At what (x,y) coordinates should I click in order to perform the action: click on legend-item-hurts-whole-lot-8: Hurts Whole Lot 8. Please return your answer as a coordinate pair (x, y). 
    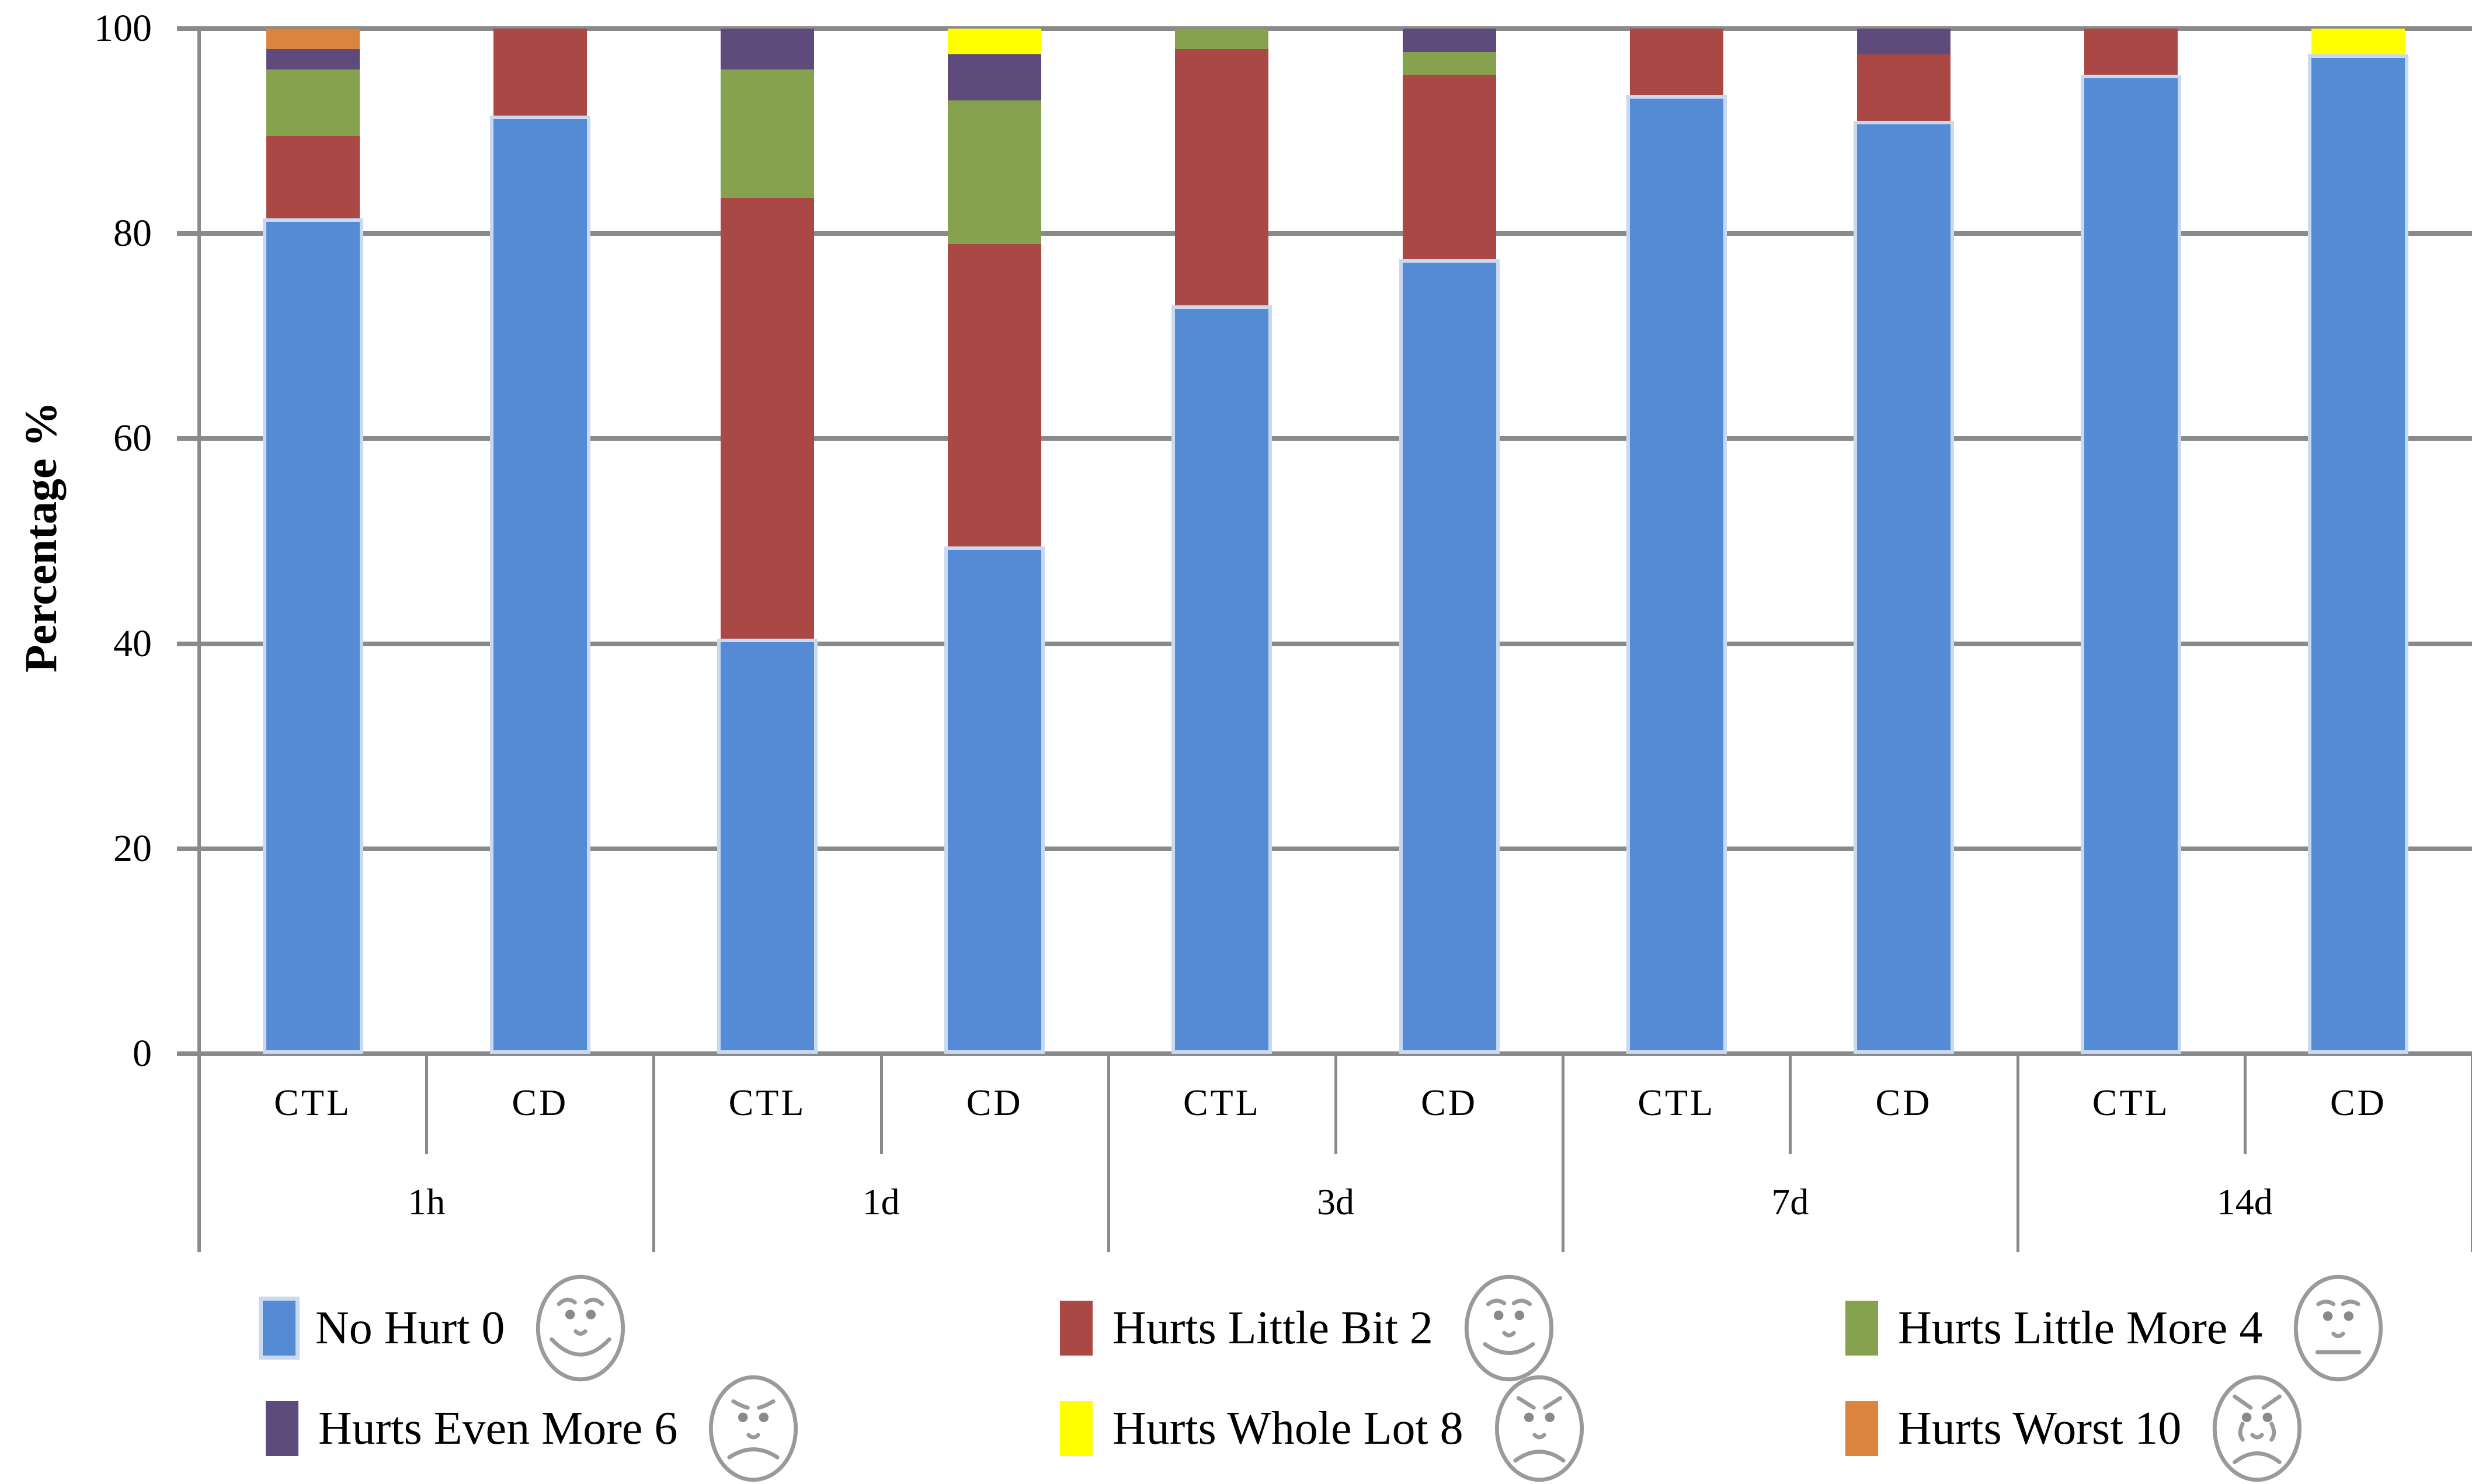
    Looking at the image, I should click on (1324, 1428).